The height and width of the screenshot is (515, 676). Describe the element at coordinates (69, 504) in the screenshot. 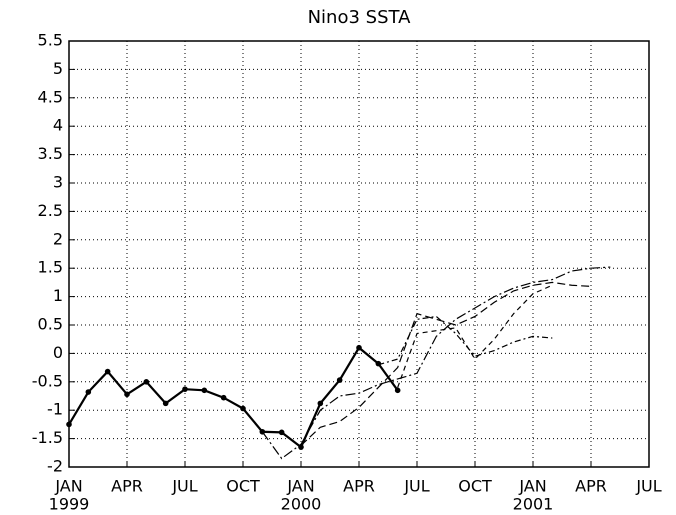

I see `x-year-label: 1999` at that location.